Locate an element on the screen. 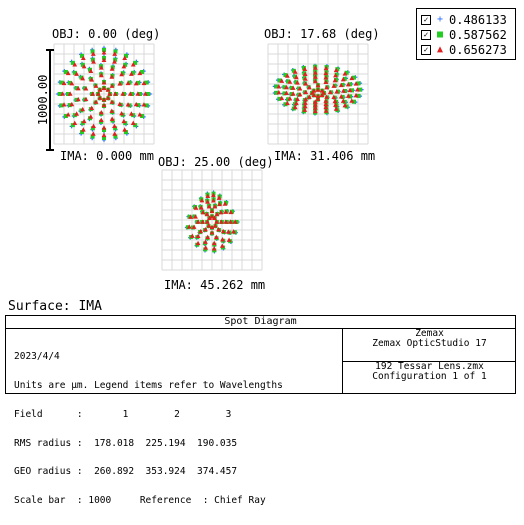 This screenshot has width=524, height=525. field-1-ima-label: IMA: 0.000 mm is located at coordinates (107, 156).